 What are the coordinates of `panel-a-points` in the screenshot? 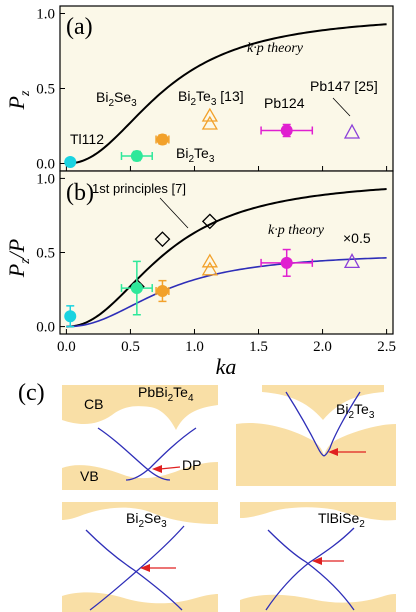 It's located at (212, 137).